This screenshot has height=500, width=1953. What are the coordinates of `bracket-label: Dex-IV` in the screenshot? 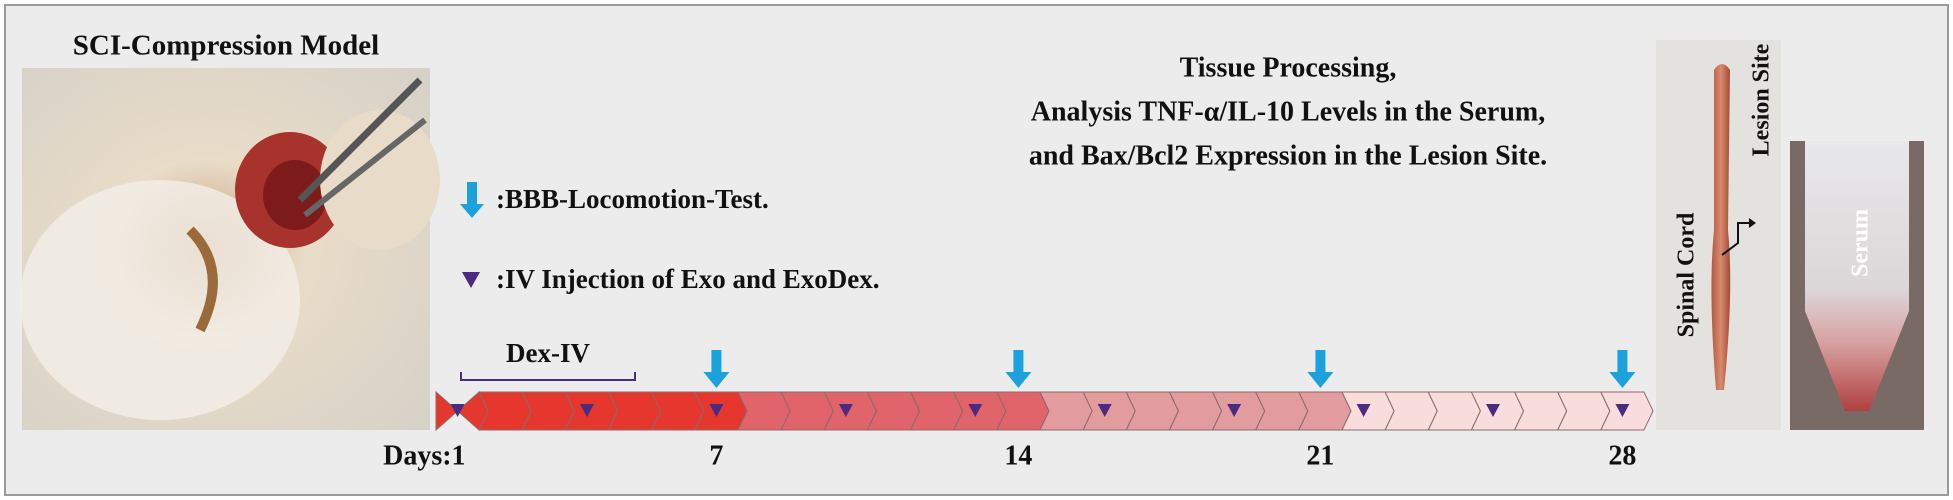 It's located at (548, 353).